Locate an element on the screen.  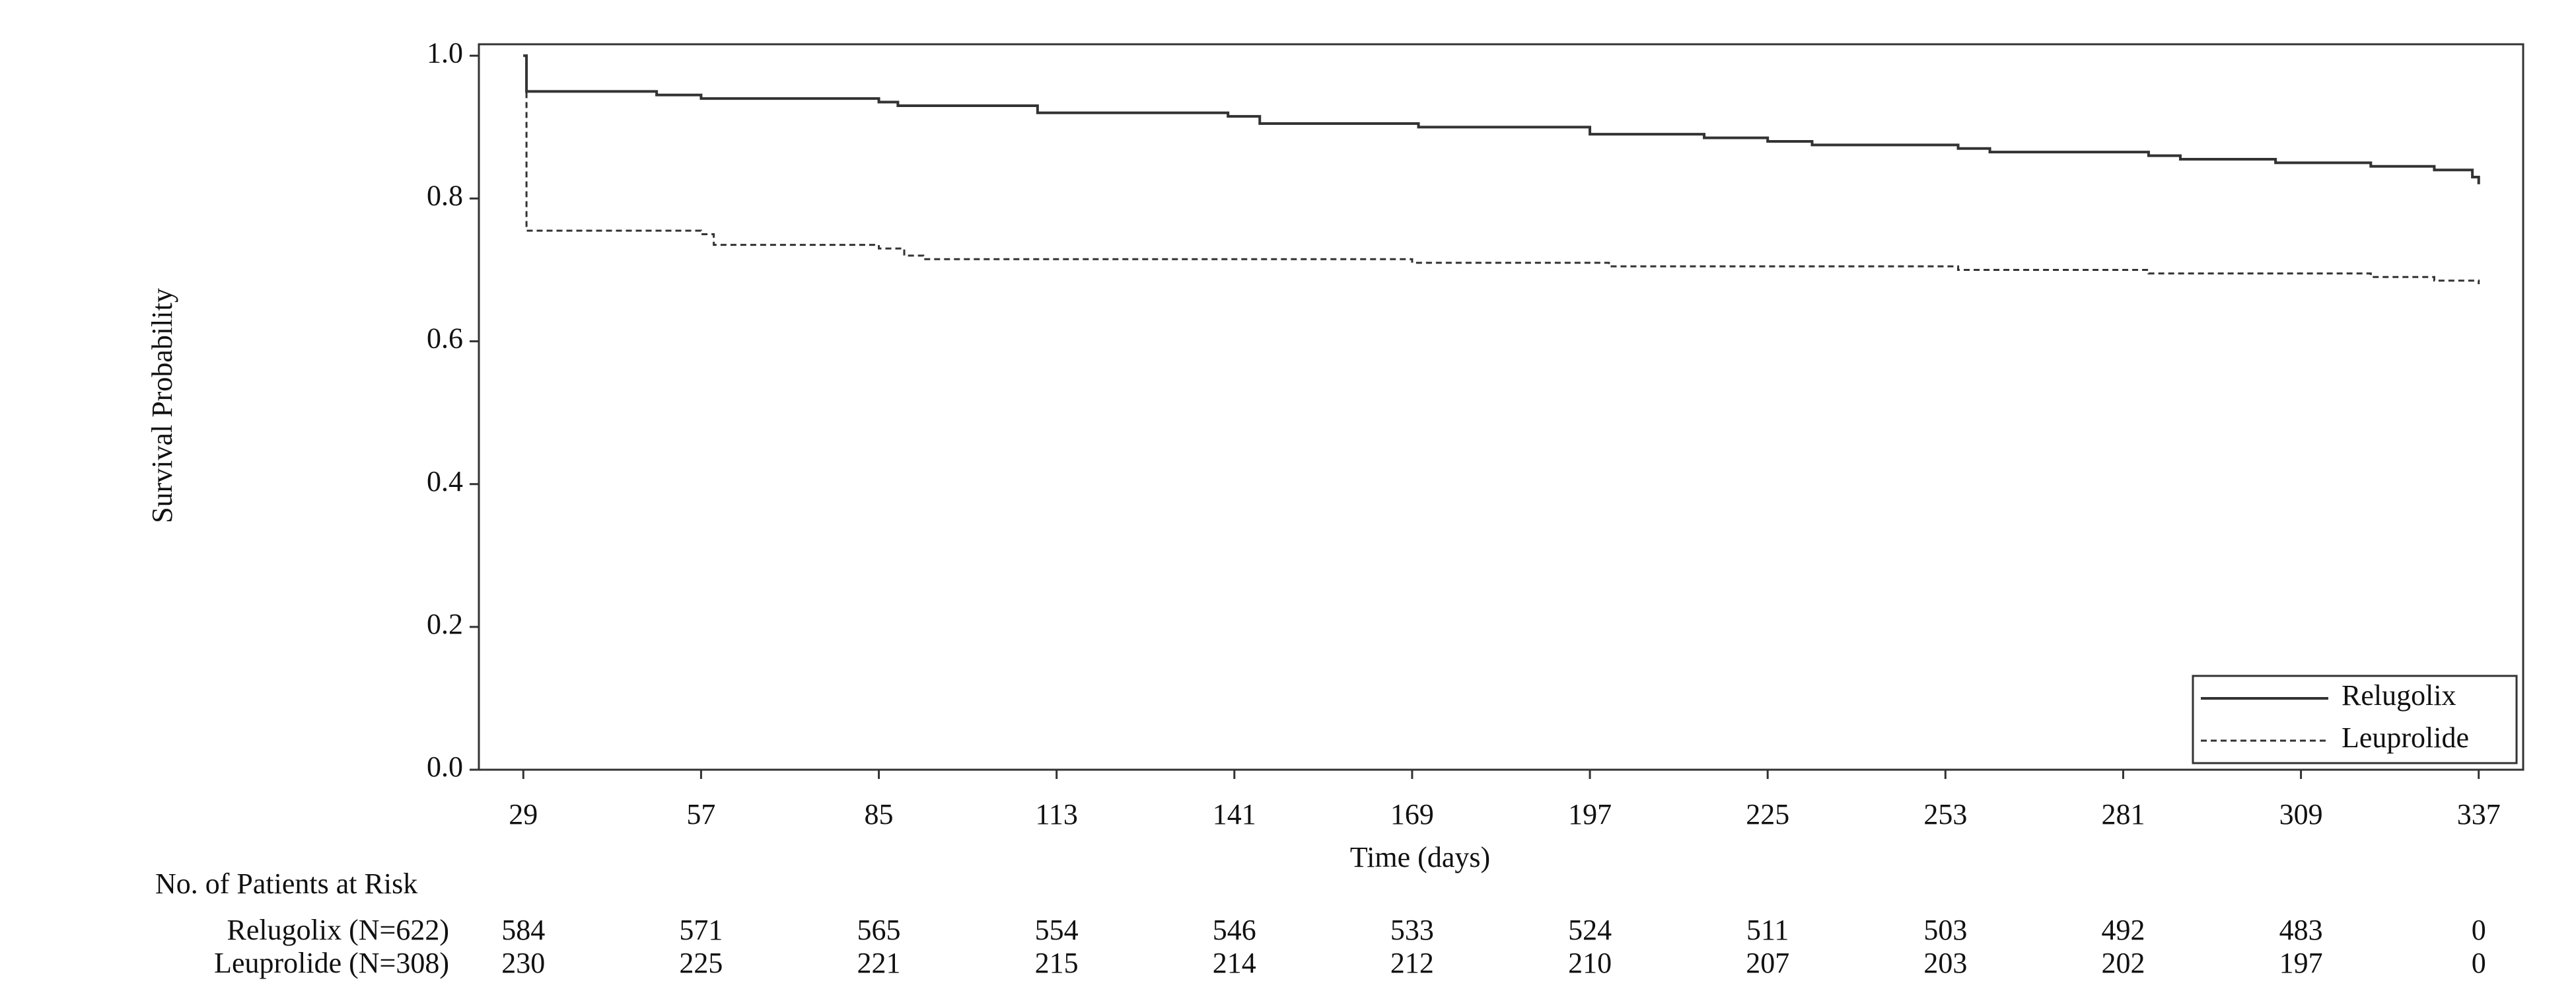
x-tick-label: 29 is located at coordinates (524, 814).